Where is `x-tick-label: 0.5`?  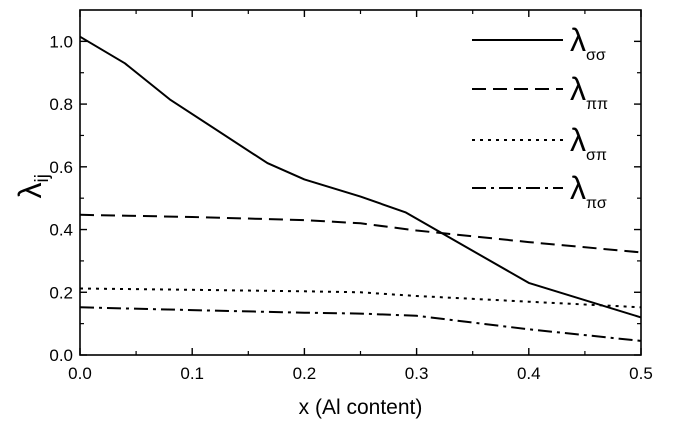 x-tick-label: 0.5 is located at coordinates (641, 373).